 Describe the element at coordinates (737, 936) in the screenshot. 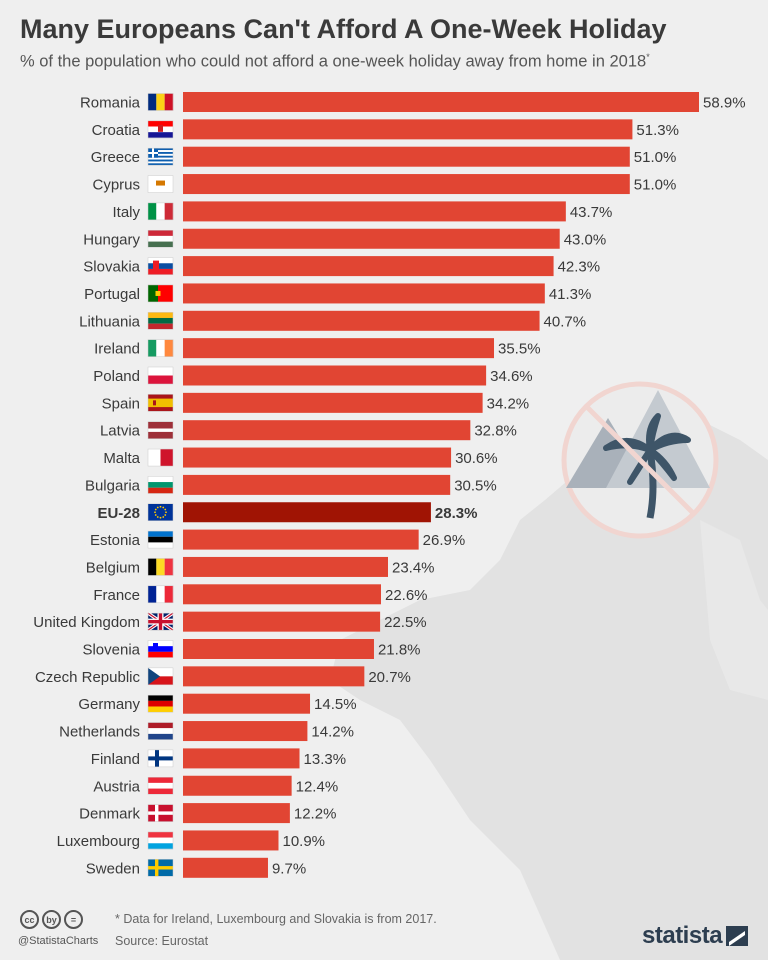

I see `statista-logo-mark` at that location.